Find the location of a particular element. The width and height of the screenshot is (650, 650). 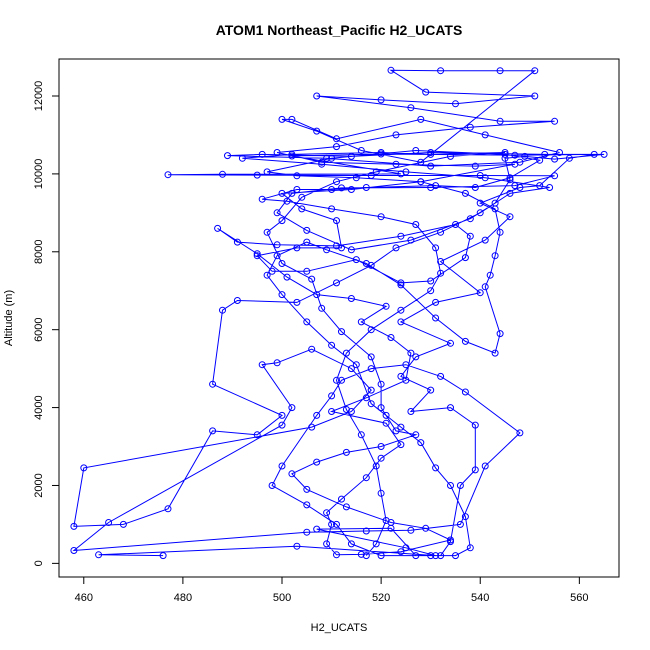

x-tick-label: 540 is located at coordinates (480, 598).